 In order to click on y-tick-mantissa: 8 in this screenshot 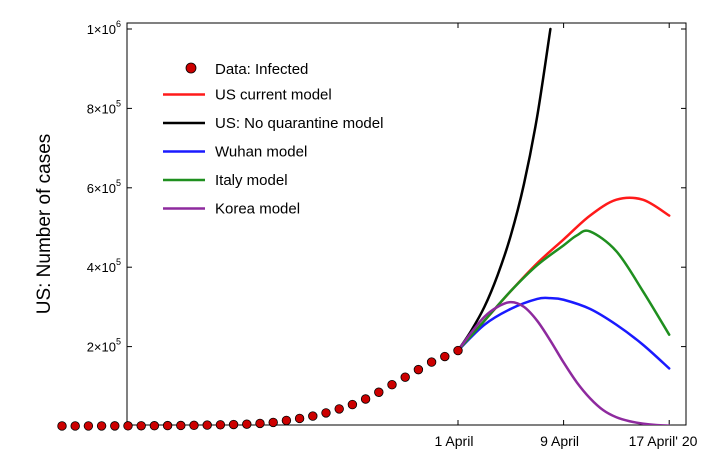, I will do `click(90, 108)`.